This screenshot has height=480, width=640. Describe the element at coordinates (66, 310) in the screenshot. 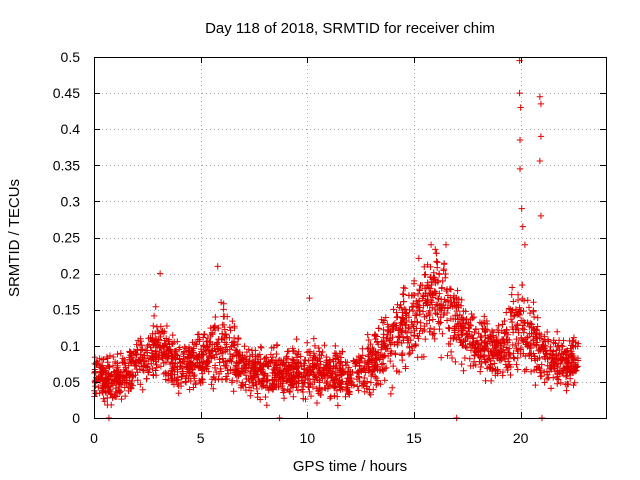

I see `y-tick-label: 0.15` at that location.